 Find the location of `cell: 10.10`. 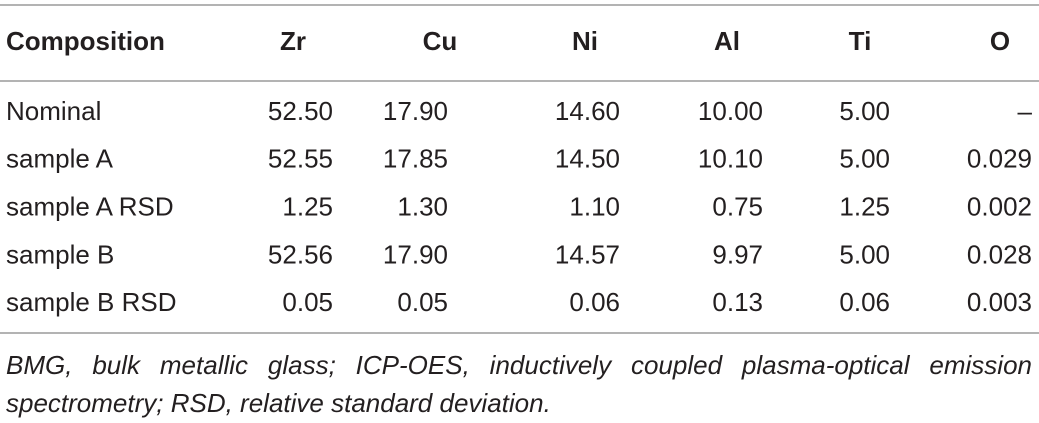

cell: 10.10 is located at coordinates (730, 159).